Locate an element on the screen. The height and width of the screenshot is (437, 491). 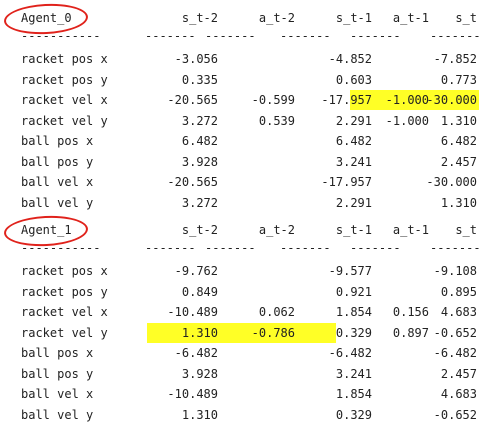
table-cell: -9.762 is located at coordinates (196, 271).